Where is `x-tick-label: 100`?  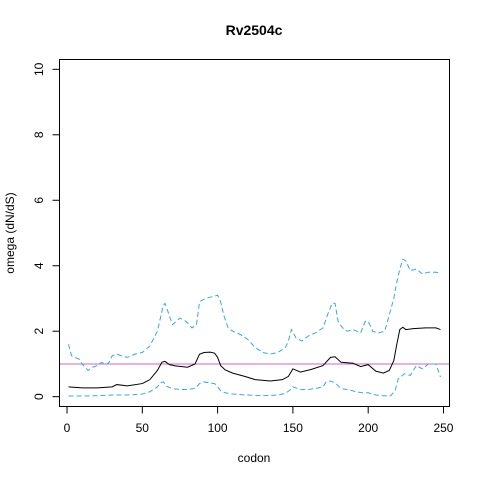
x-tick-label: 100 is located at coordinates (218, 428).